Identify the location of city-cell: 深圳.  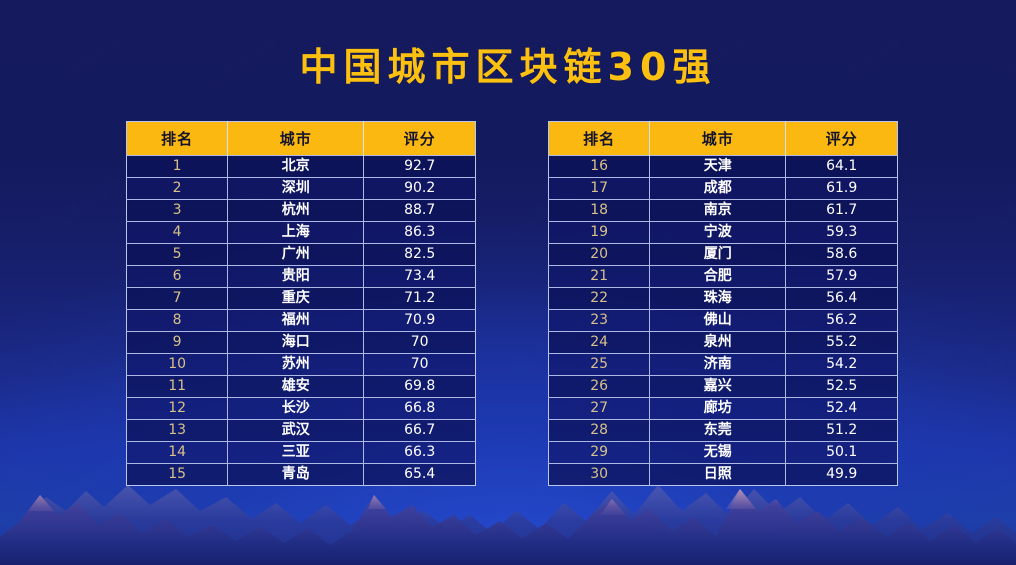
(296, 188).